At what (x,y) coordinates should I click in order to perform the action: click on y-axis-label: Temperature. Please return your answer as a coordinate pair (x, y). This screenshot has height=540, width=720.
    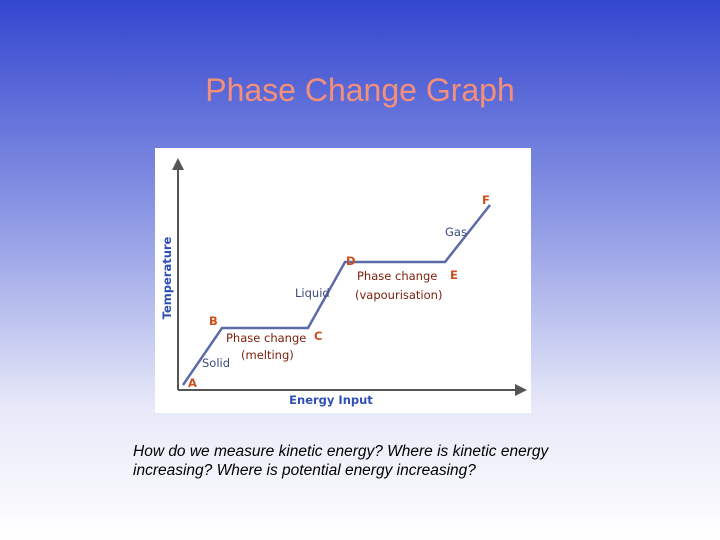
    Looking at the image, I should click on (167, 277).